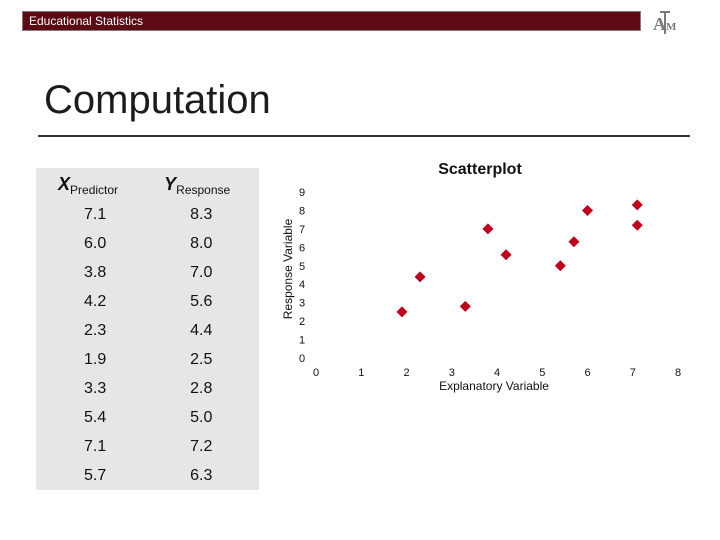 The width and height of the screenshot is (720, 540). I want to click on y-value: 5.6, so click(201, 301).